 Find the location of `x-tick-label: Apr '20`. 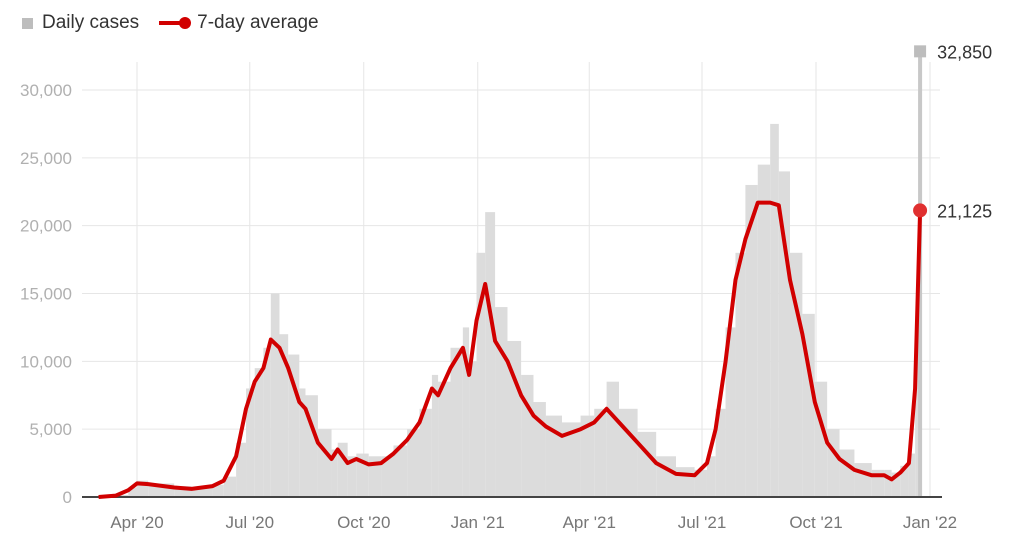

x-tick-label: Apr '20 is located at coordinates (136, 522).